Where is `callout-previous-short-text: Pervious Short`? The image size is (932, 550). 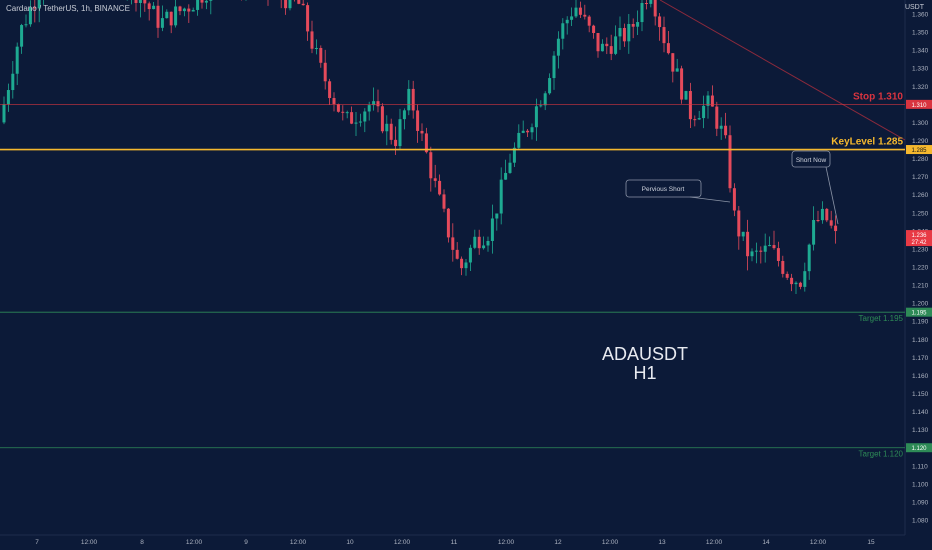 callout-previous-short-text: Pervious Short is located at coordinates (663, 189).